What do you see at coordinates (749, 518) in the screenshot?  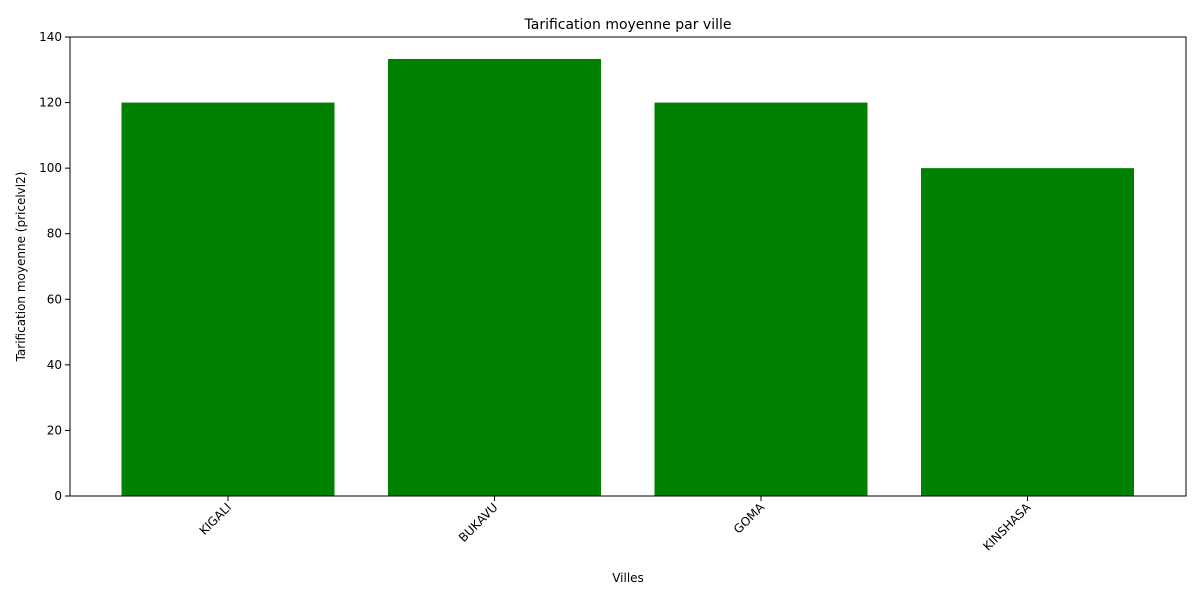 I see `x-tick-label: GOMA` at bounding box center [749, 518].